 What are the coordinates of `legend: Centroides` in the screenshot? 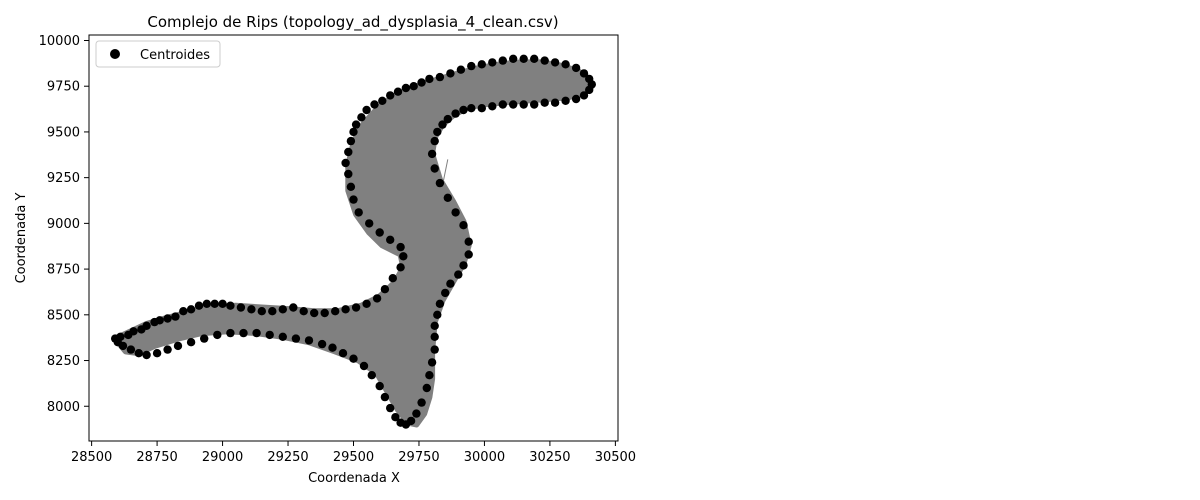 It's located at (158, 54).